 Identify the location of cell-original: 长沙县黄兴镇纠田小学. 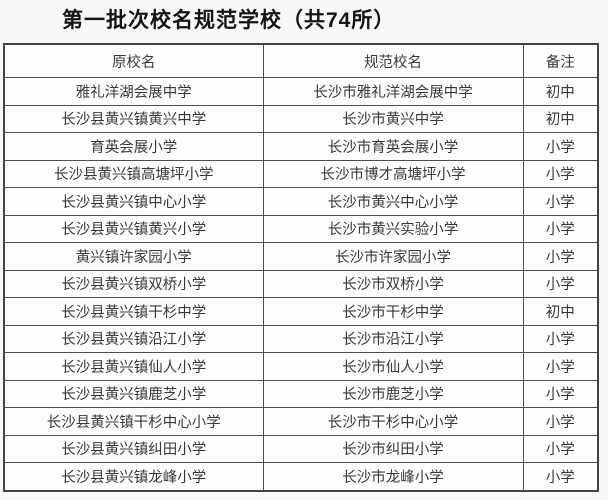
(133, 448).